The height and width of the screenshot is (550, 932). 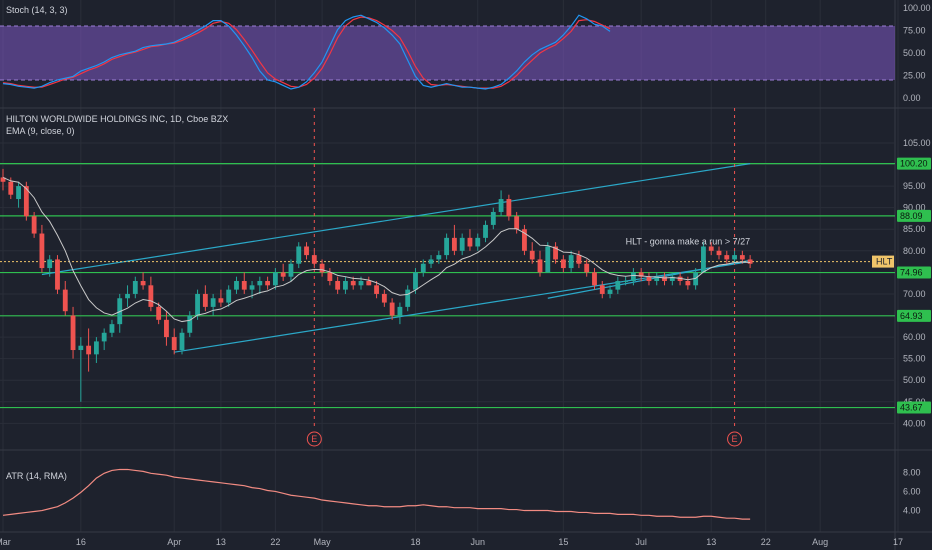 What do you see at coordinates (914, 337) in the screenshot?
I see `price-tick-label: 60.00` at bounding box center [914, 337].